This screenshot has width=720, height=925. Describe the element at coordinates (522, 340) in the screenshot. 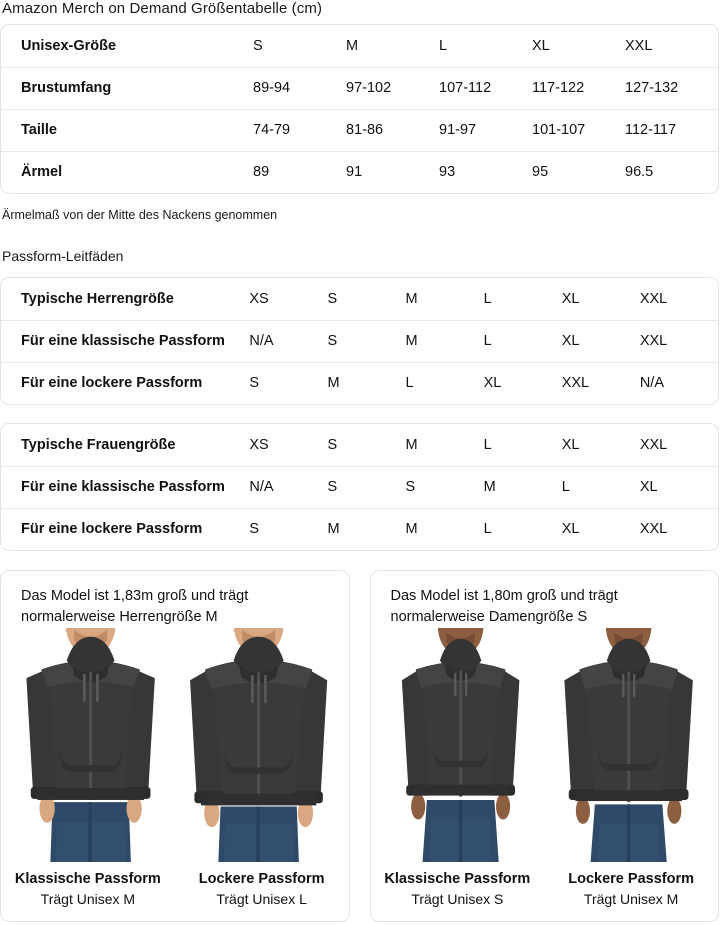

I see `men-classic-3: L` at that location.